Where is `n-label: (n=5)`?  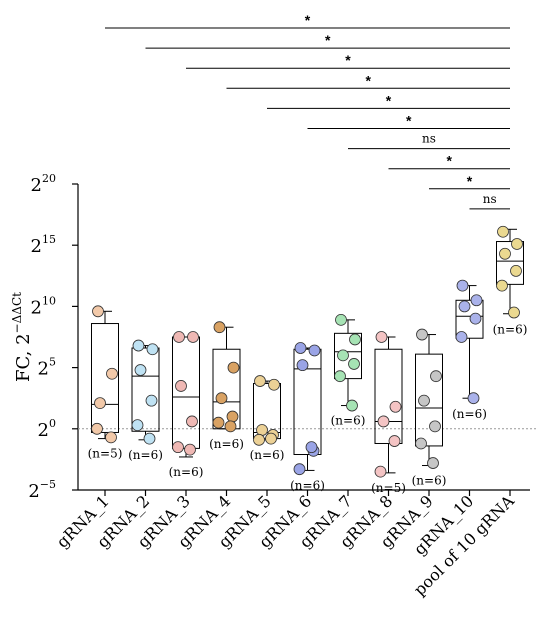
n-label: (n=5) is located at coordinates (105, 454).